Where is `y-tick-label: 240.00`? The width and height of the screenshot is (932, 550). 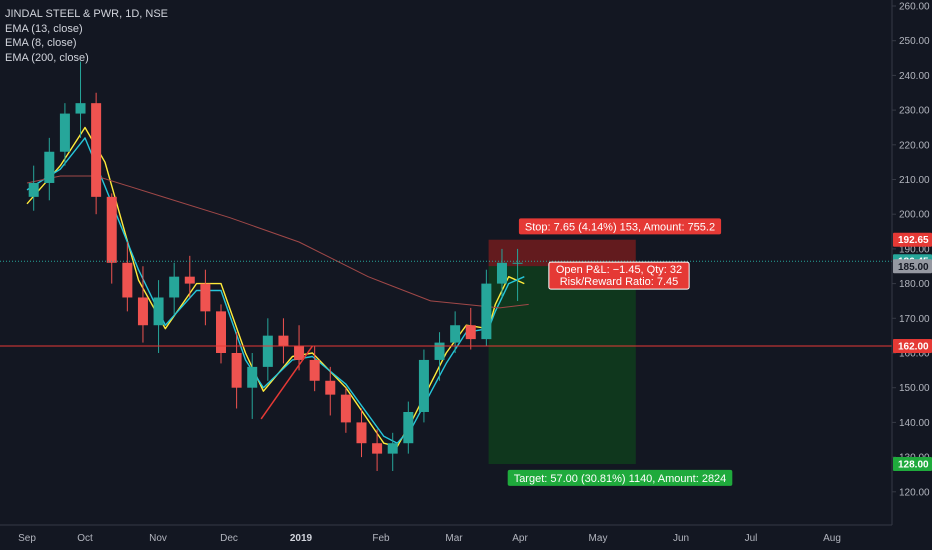
y-tick-label: 240.00 is located at coordinates (914, 76).